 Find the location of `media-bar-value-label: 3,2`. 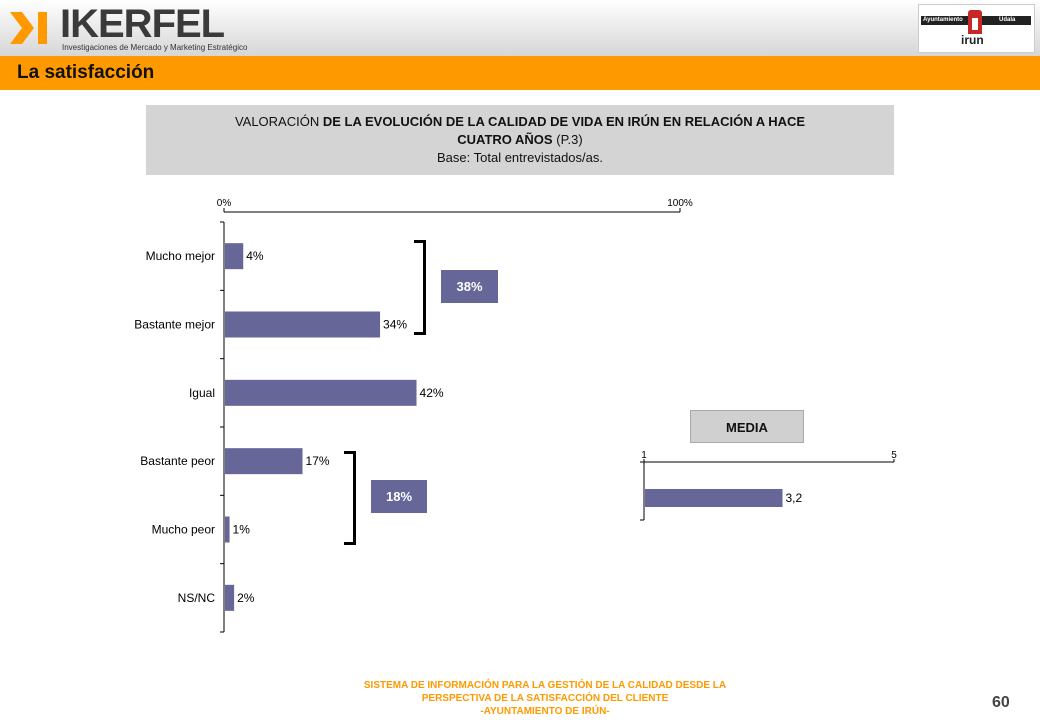

media-bar-value-label: 3,2 is located at coordinates (794, 498).